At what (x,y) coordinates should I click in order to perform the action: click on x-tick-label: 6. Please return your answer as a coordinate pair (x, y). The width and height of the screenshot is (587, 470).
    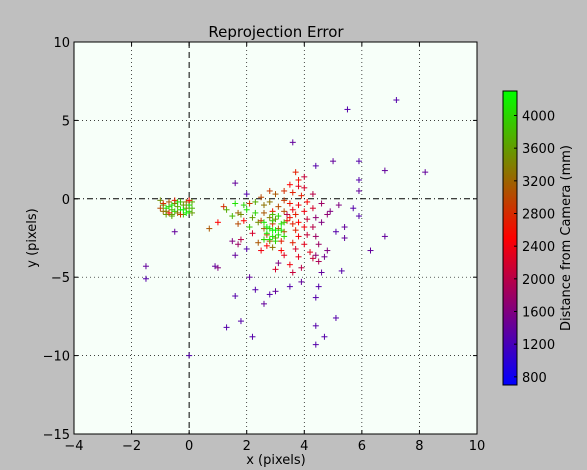
    Looking at the image, I should click on (362, 446).